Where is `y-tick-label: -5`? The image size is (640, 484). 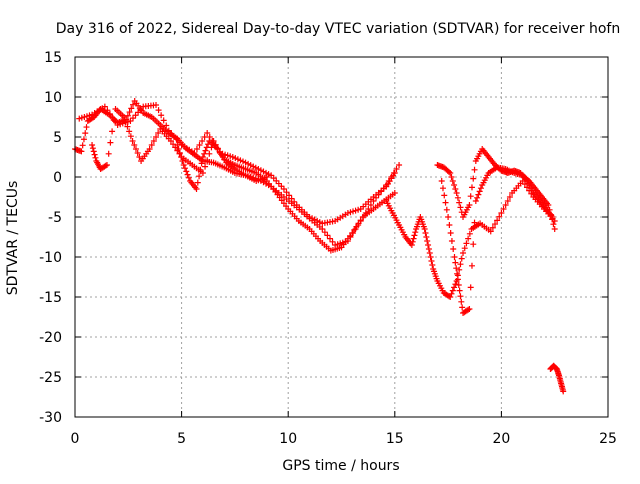 y-tick-label: -5 is located at coordinates (55, 218).